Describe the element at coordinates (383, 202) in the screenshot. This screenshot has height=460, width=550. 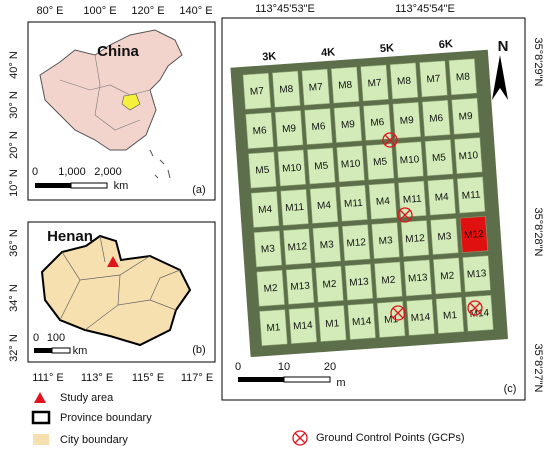
I see `plot-label: M4` at that location.